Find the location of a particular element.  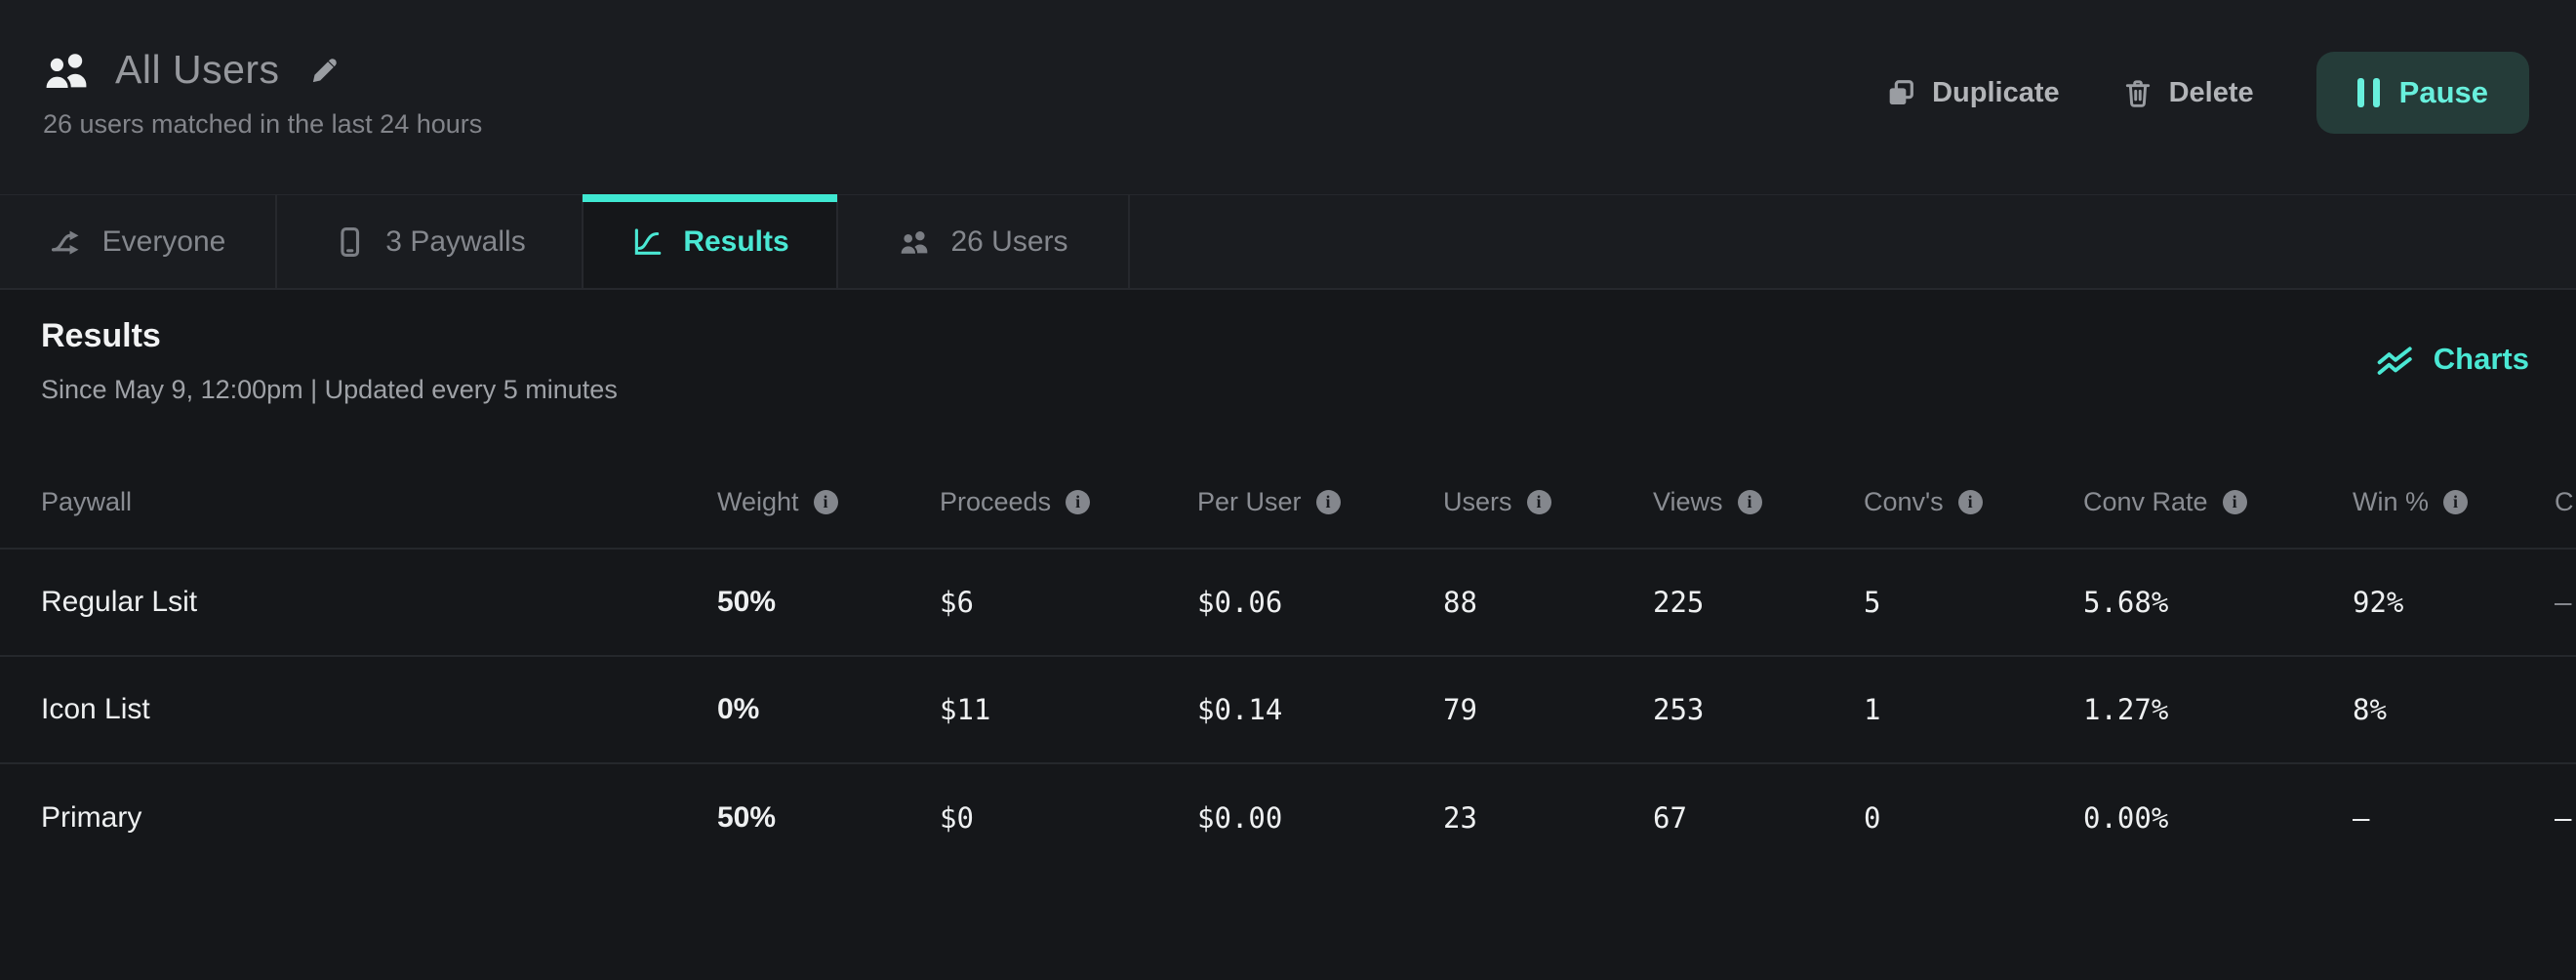

col-convs: Conv's i is located at coordinates (1973, 502).